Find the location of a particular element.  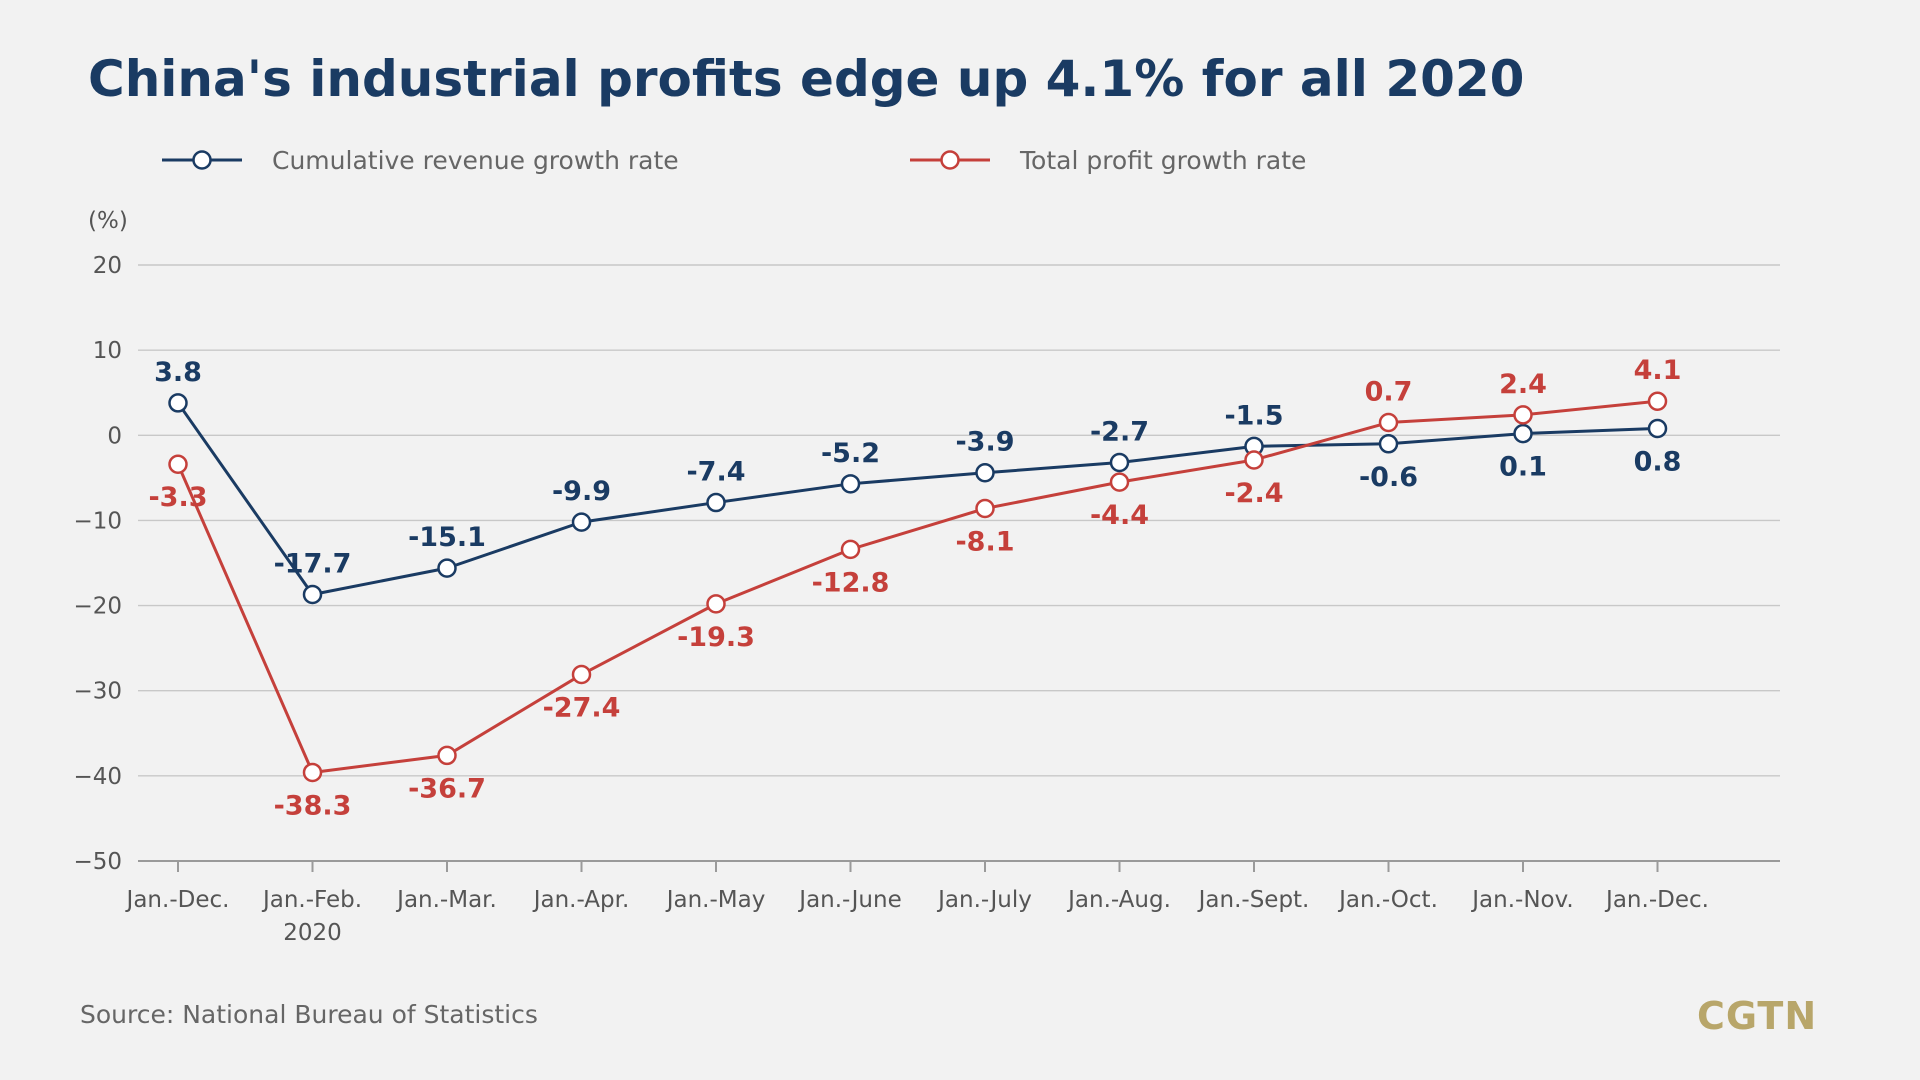

x-tick-label: Jan.-Feb. is located at coordinates (311, 900).